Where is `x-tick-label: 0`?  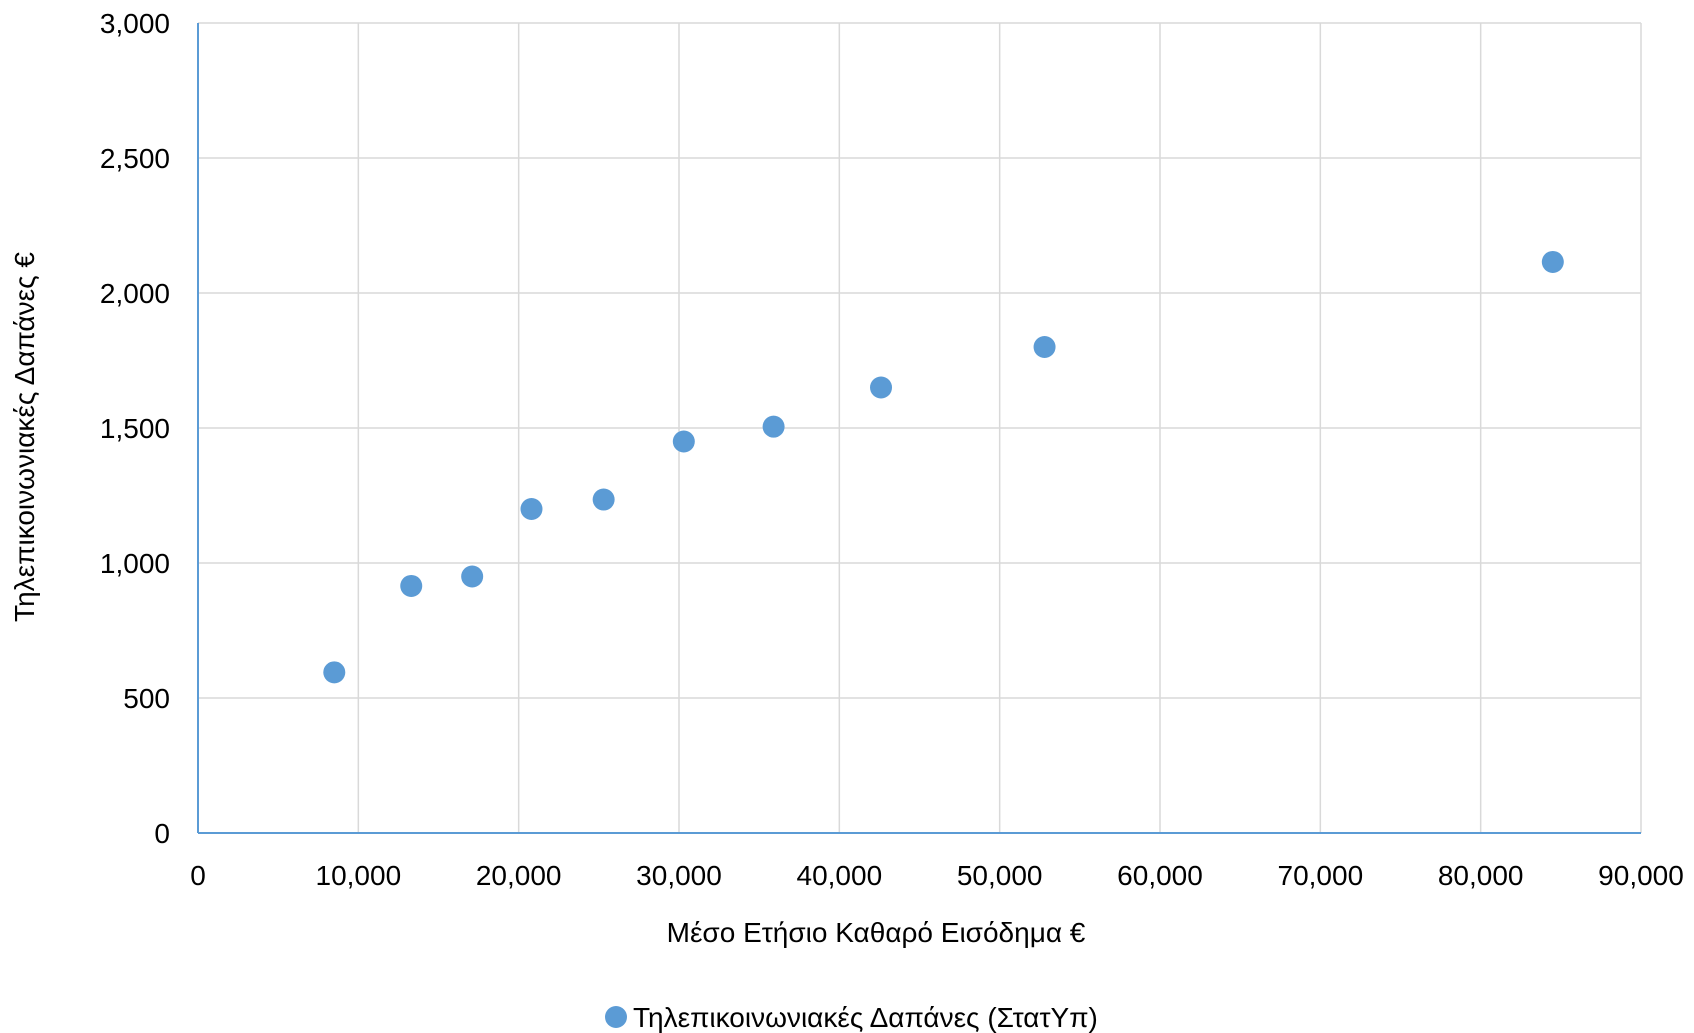
x-tick-label: 0 is located at coordinates (198, 875).